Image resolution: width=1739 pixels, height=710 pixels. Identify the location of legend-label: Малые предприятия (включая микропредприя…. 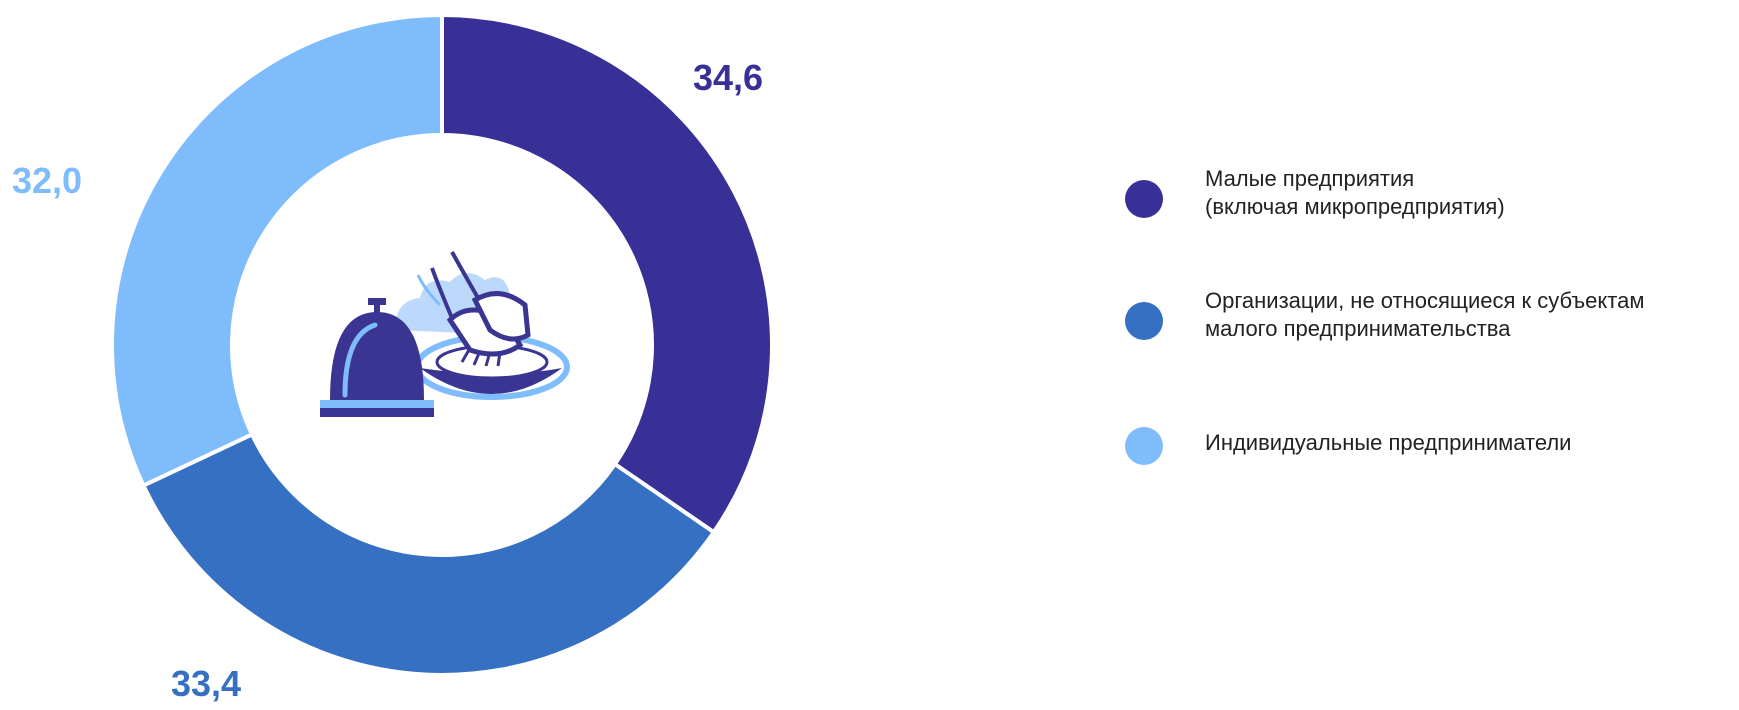
(1355, 192).